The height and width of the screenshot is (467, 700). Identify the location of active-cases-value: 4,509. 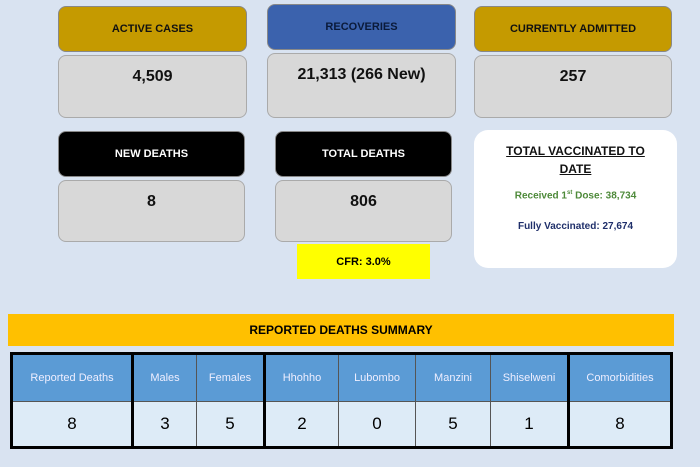
(152, 86).